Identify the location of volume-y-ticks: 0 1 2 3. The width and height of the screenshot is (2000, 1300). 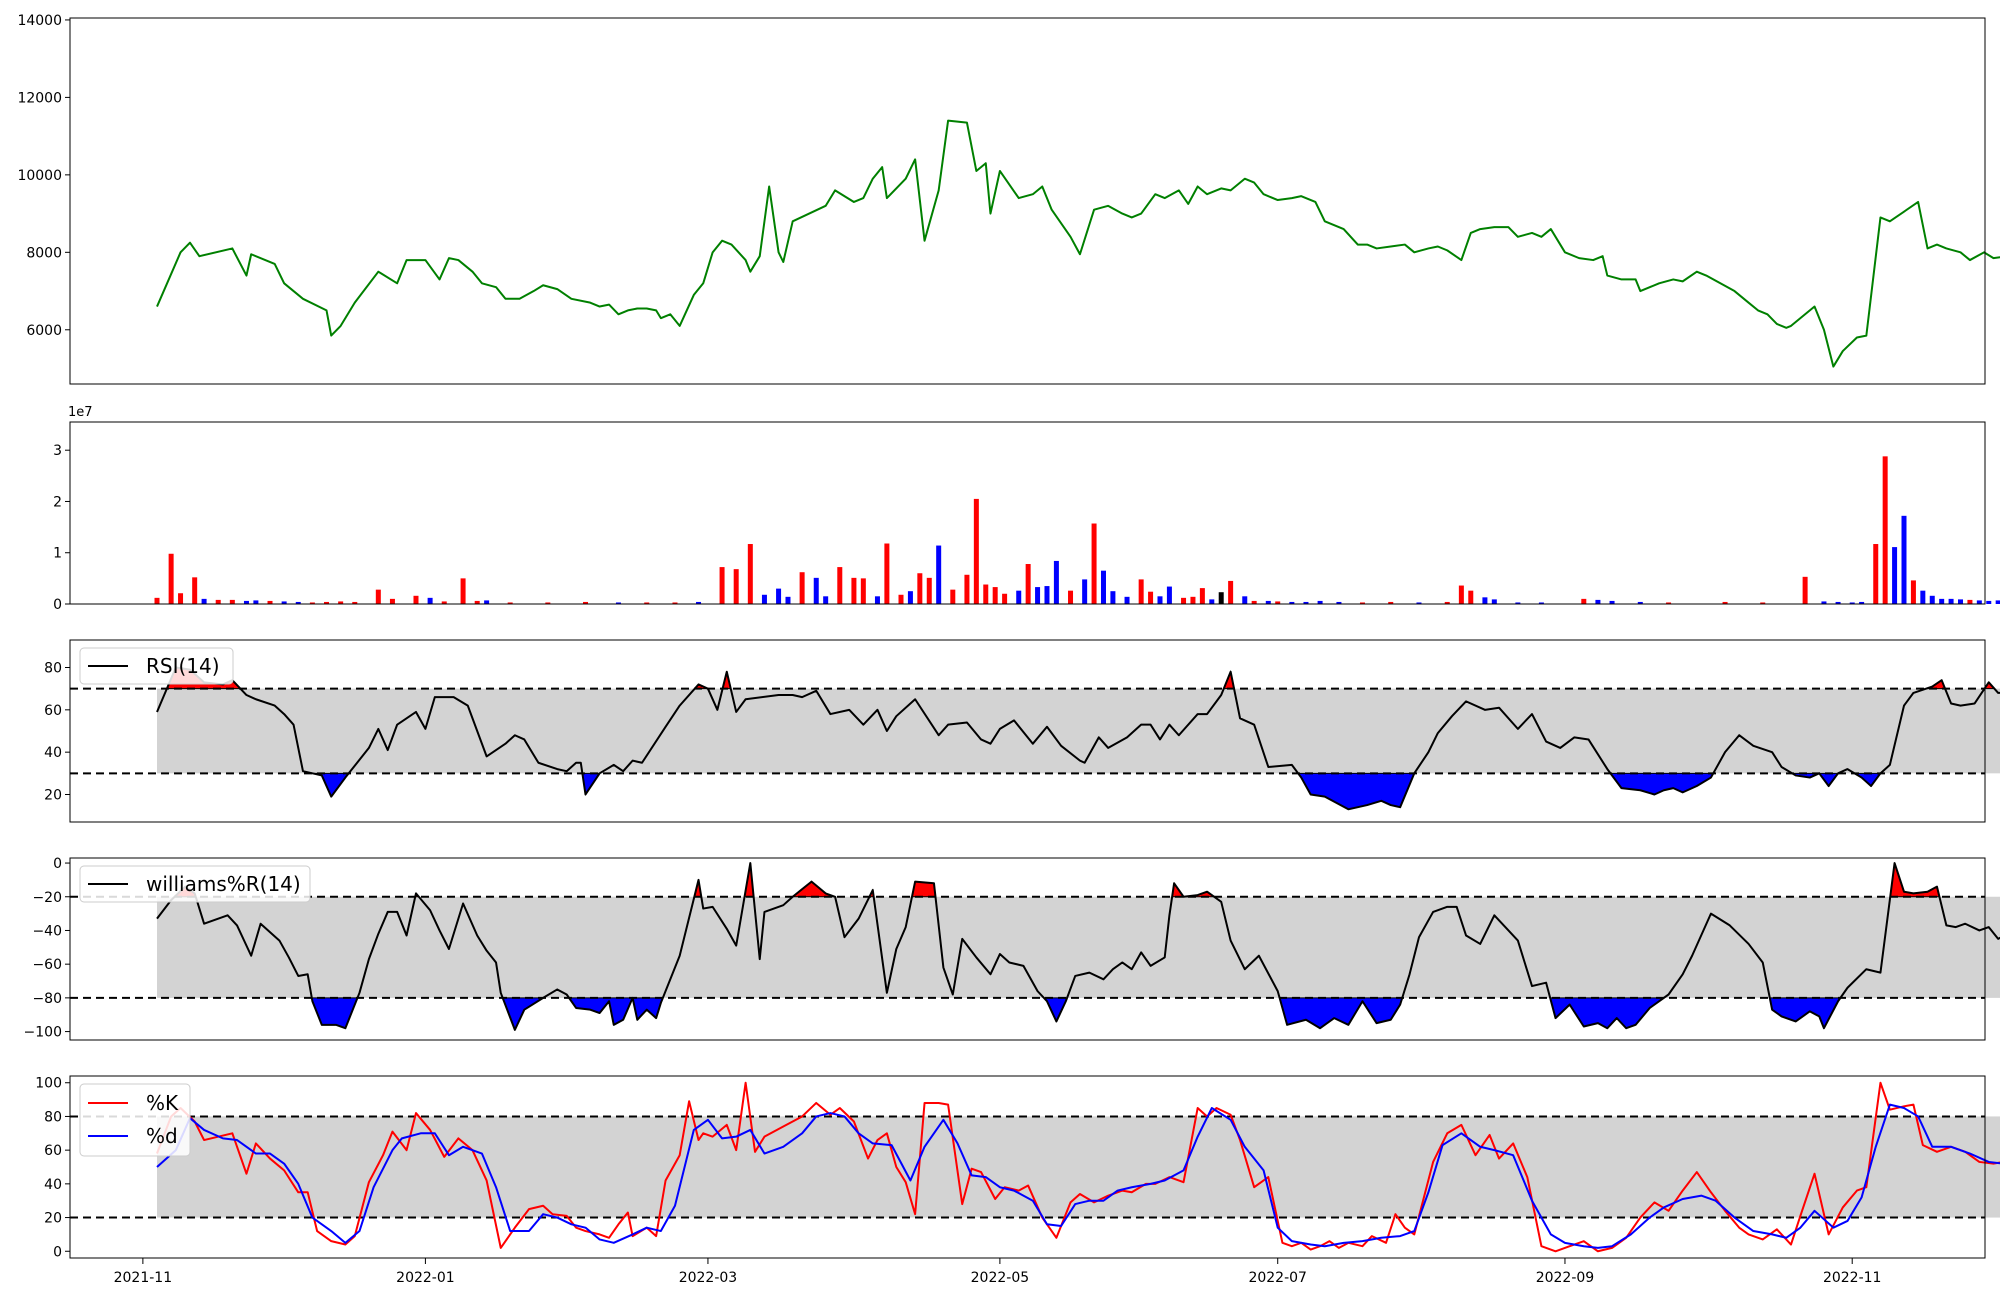
(61, 528).